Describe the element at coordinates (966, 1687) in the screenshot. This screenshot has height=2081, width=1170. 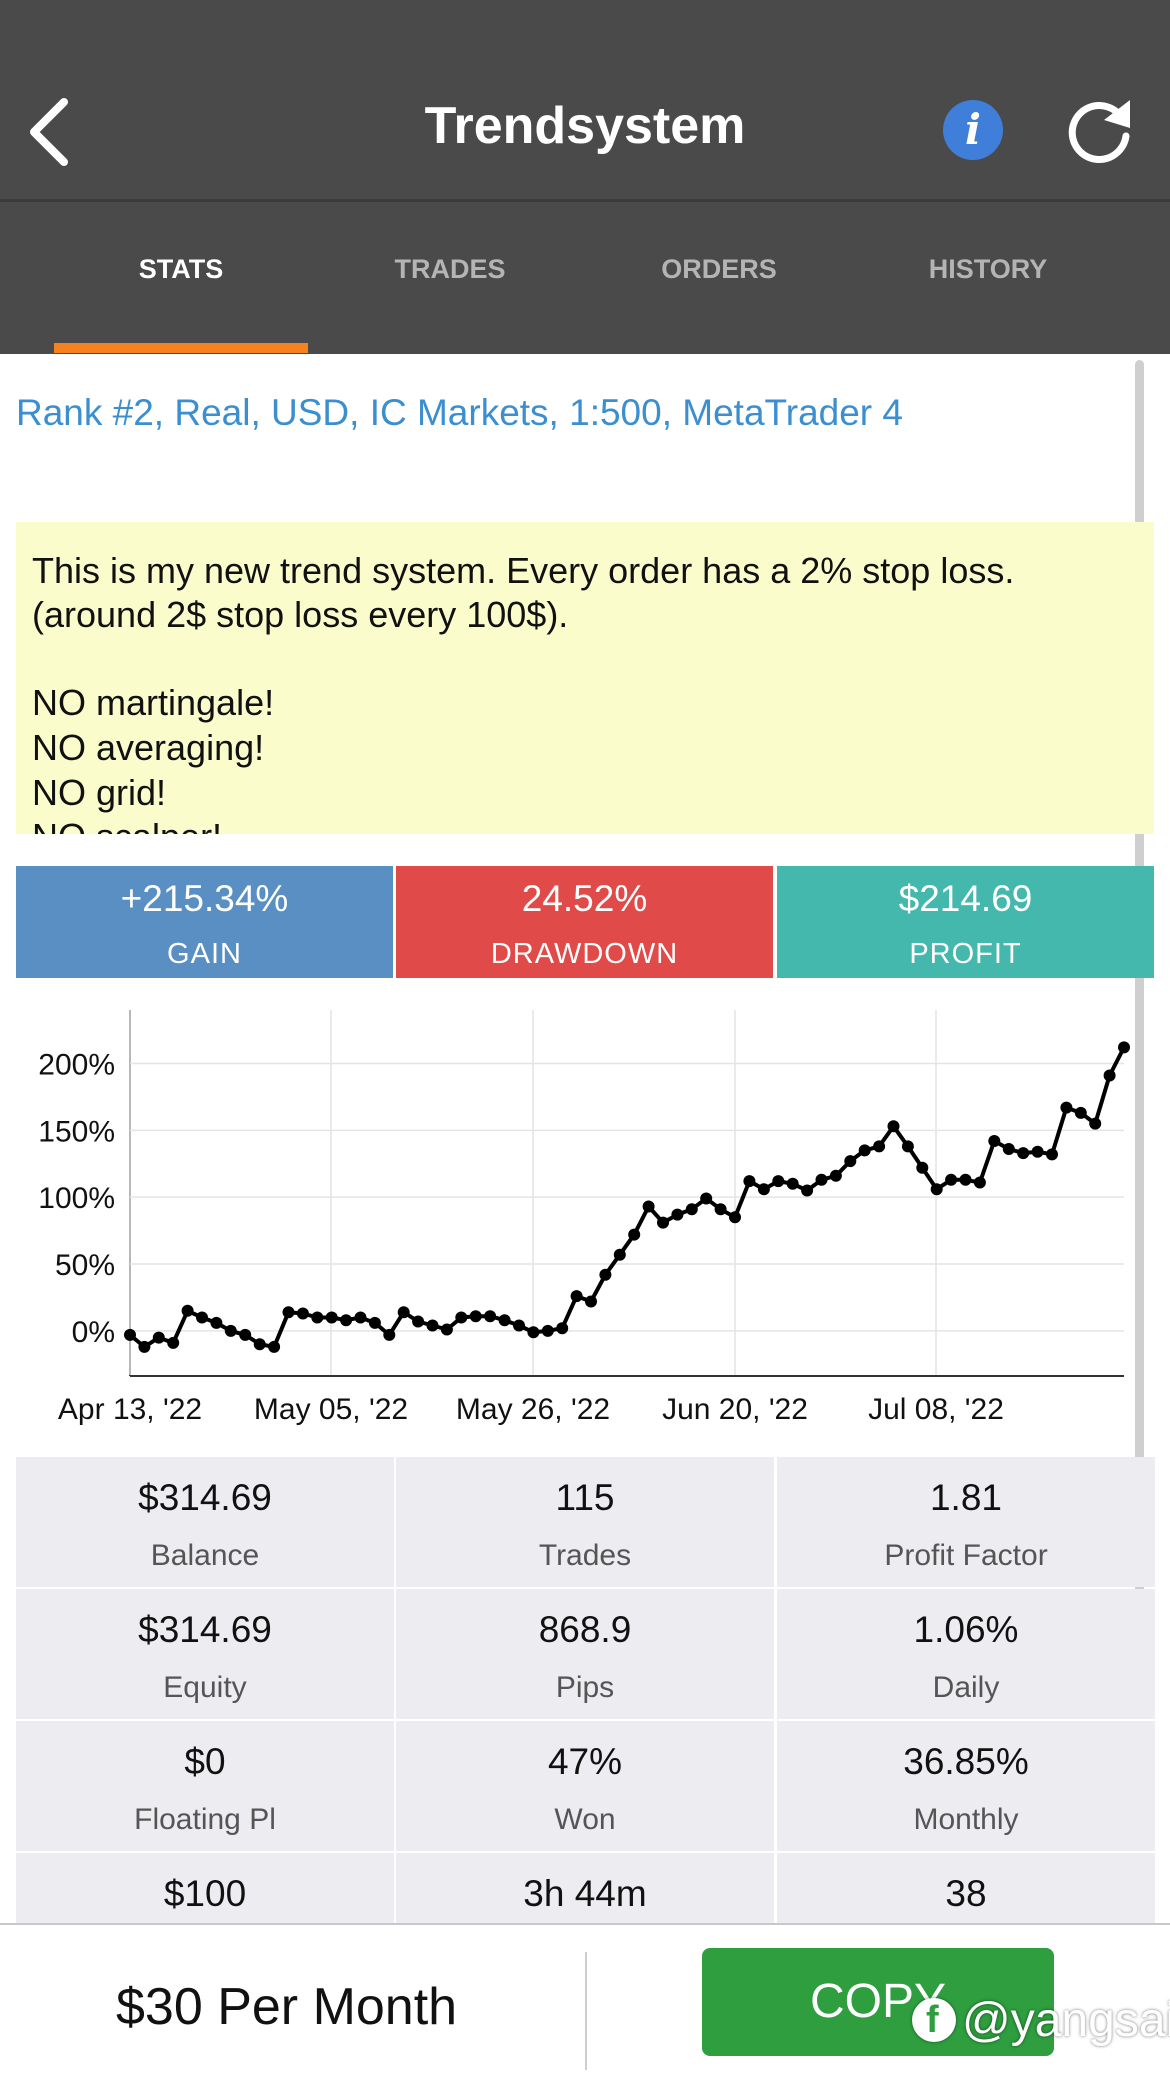
I see `stat-label: Daily` at that location.